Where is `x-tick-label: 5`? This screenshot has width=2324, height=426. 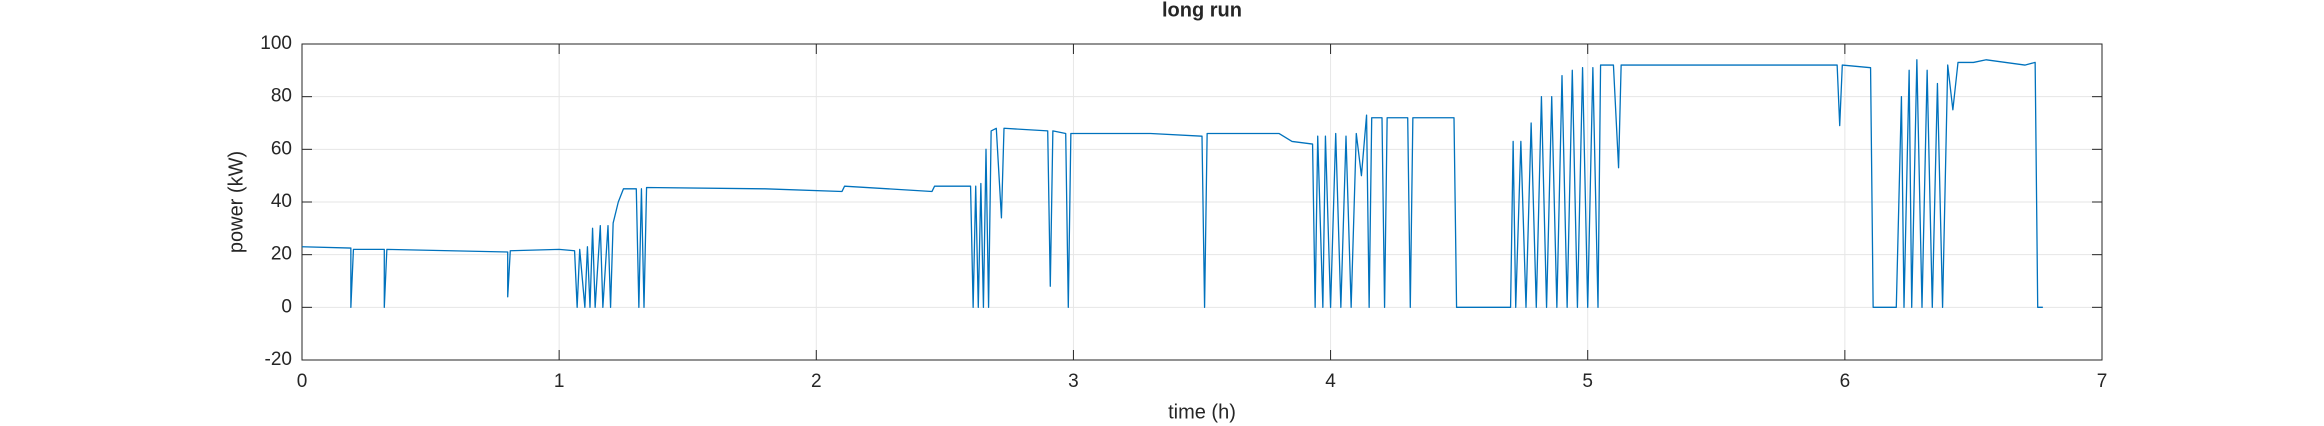 x-tick-label: 5 is located at coordinates (1587, 381).